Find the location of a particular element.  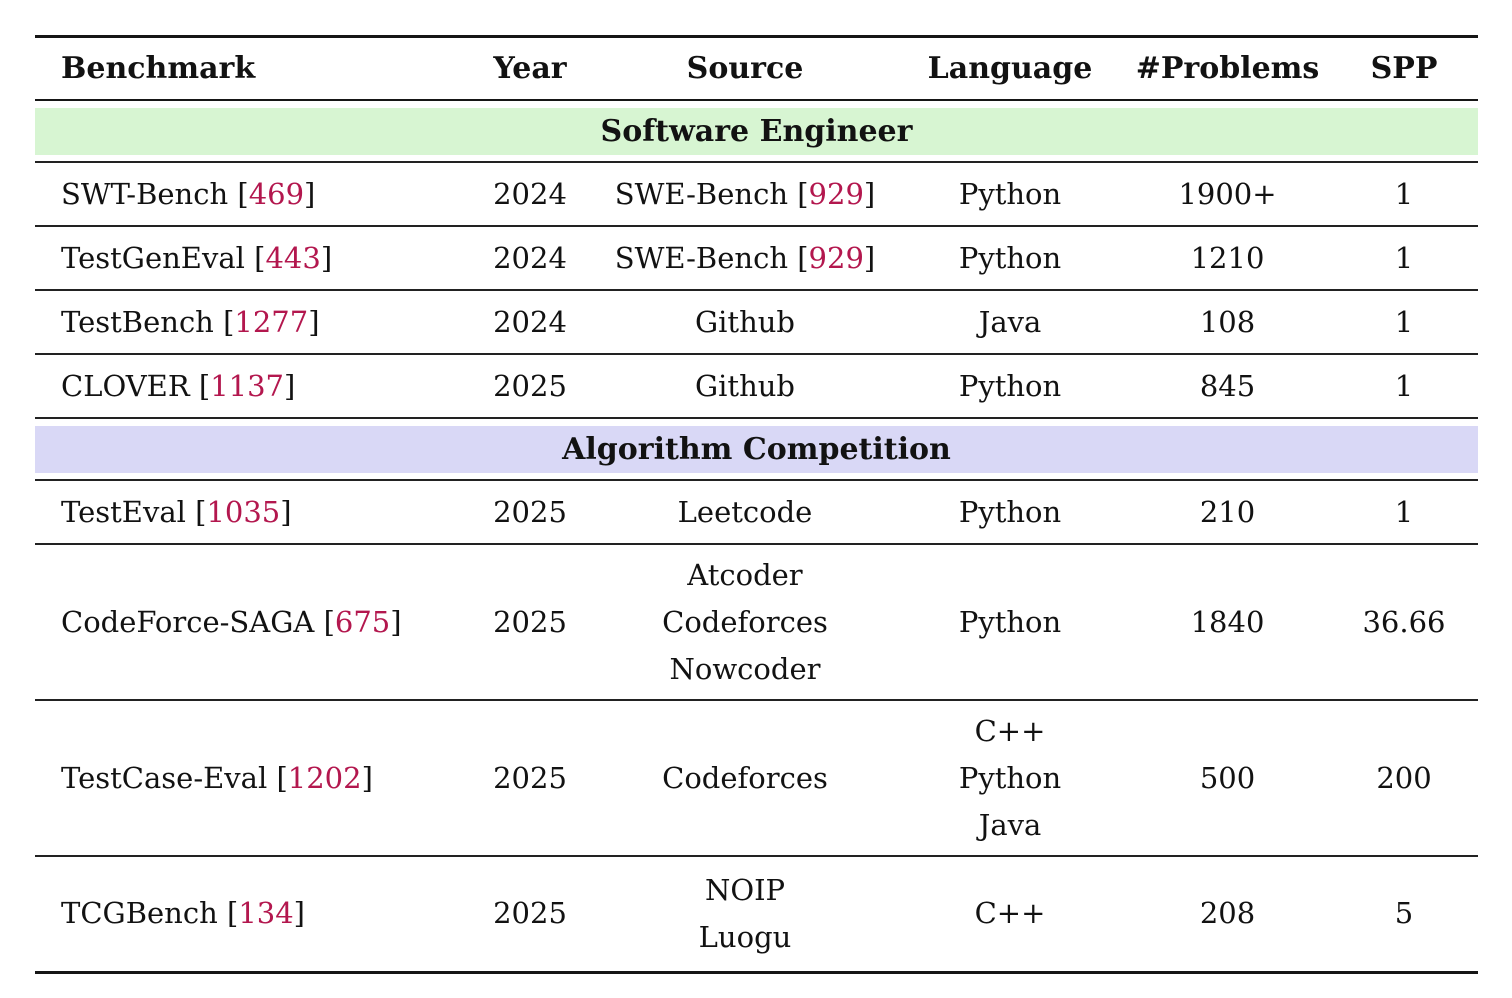

benchmark-cell: TestCase-Eval [1202] is located at coordinates (250, 778).